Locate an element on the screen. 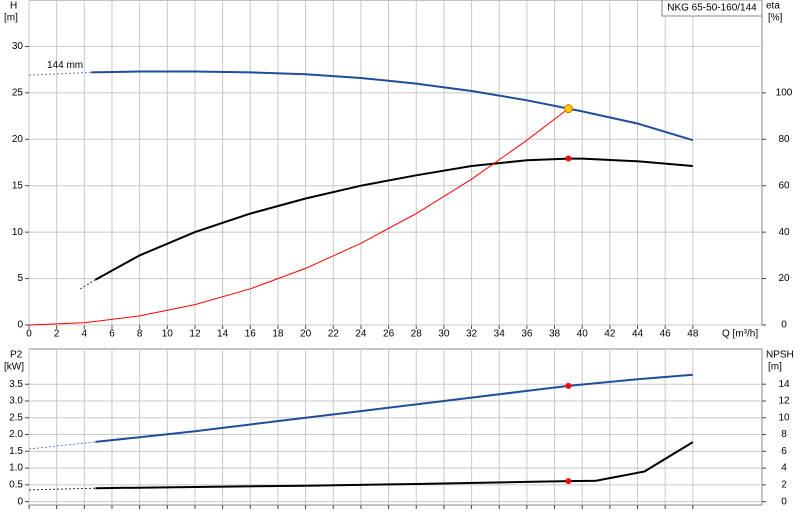  x-tick-label: 34 is located at coordinates (500, 334).